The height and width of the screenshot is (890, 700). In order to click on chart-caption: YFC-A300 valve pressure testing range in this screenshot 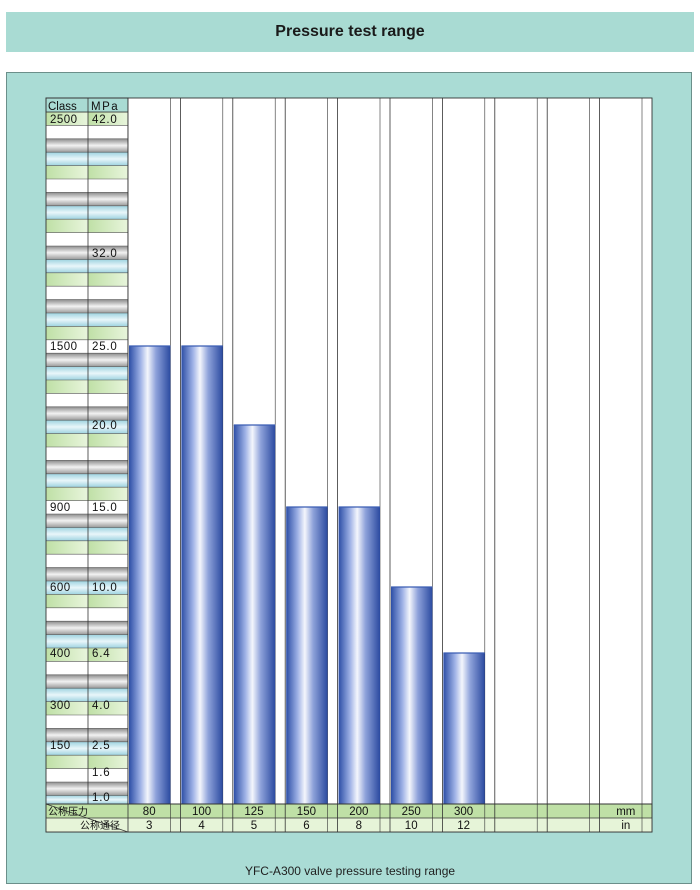, I will do `click(350, 871)`.